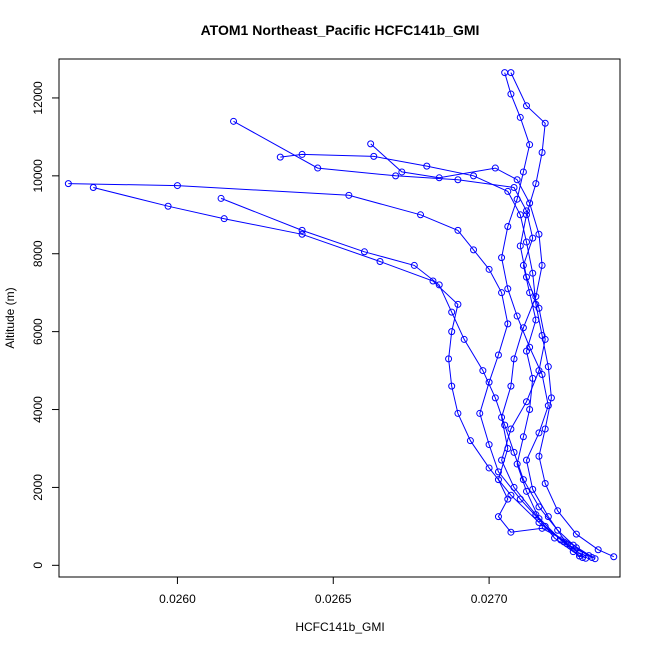 Image resolution: width=650 pixels, height=650 pixels. I want to click on x-tick-label: 0.0260, so click(177, 599).